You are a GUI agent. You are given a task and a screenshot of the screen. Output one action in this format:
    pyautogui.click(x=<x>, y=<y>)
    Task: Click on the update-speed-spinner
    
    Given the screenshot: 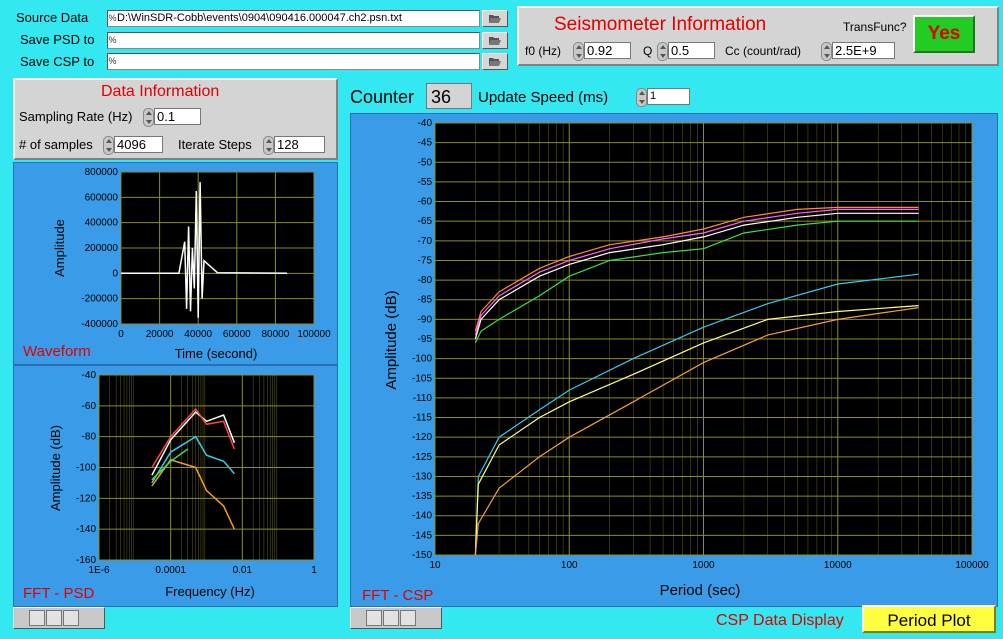 What is the action you would take?
    pyautogui.click(x=641, y=97)
    